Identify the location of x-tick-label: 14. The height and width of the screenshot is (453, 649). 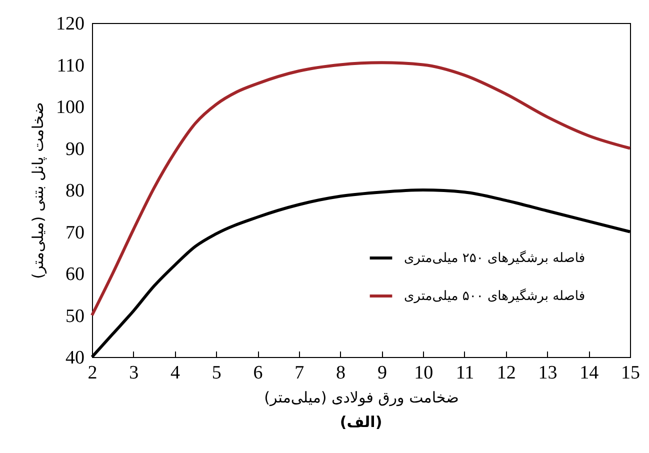
(590, 373).